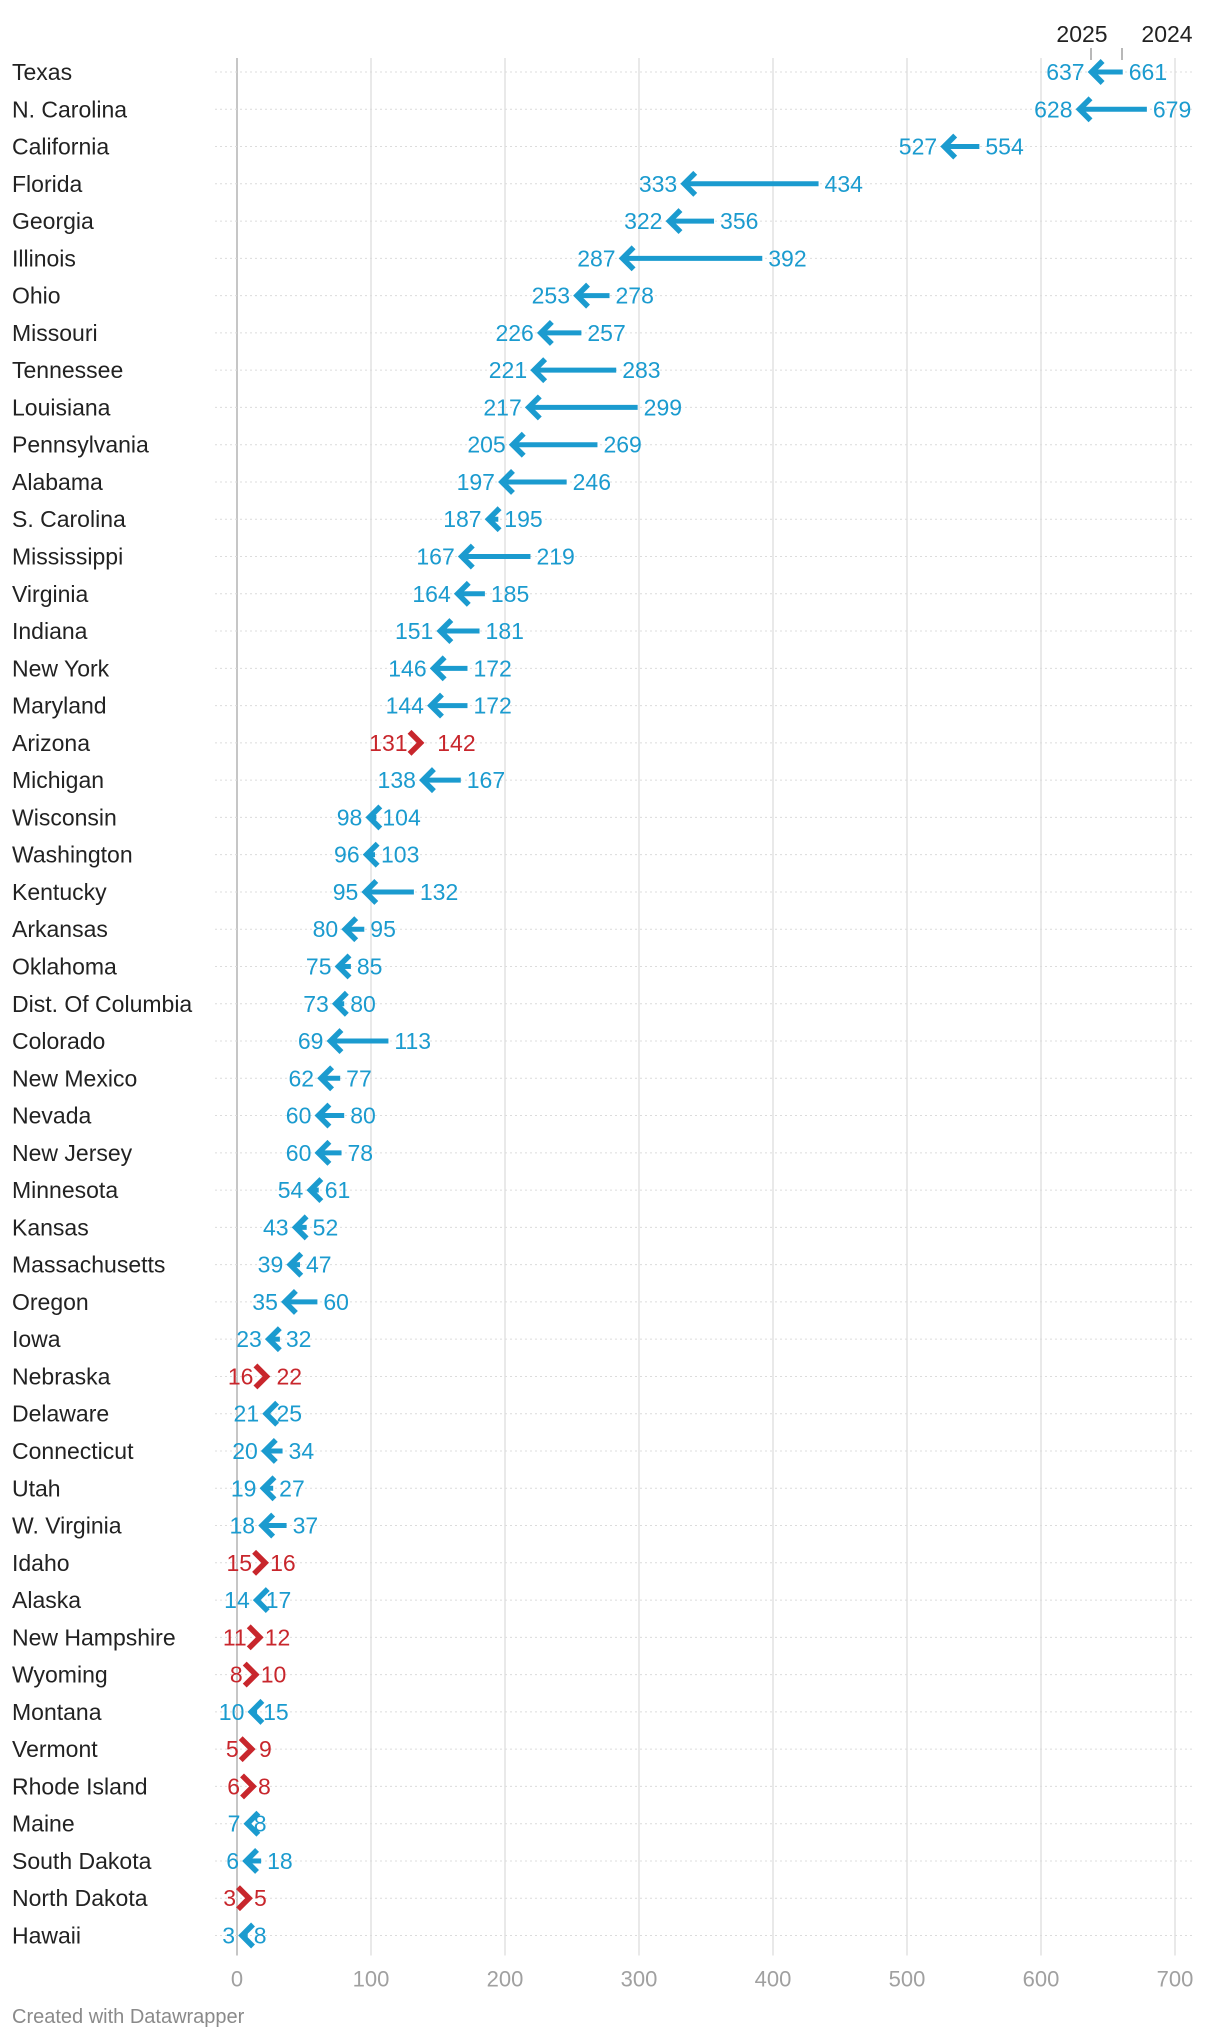 Image resolution: width=1220 pixels, height=2038 pixels. Describe the element at coordinates (397, 780) in the screenshot. I see `value-2025: 138` at that location.